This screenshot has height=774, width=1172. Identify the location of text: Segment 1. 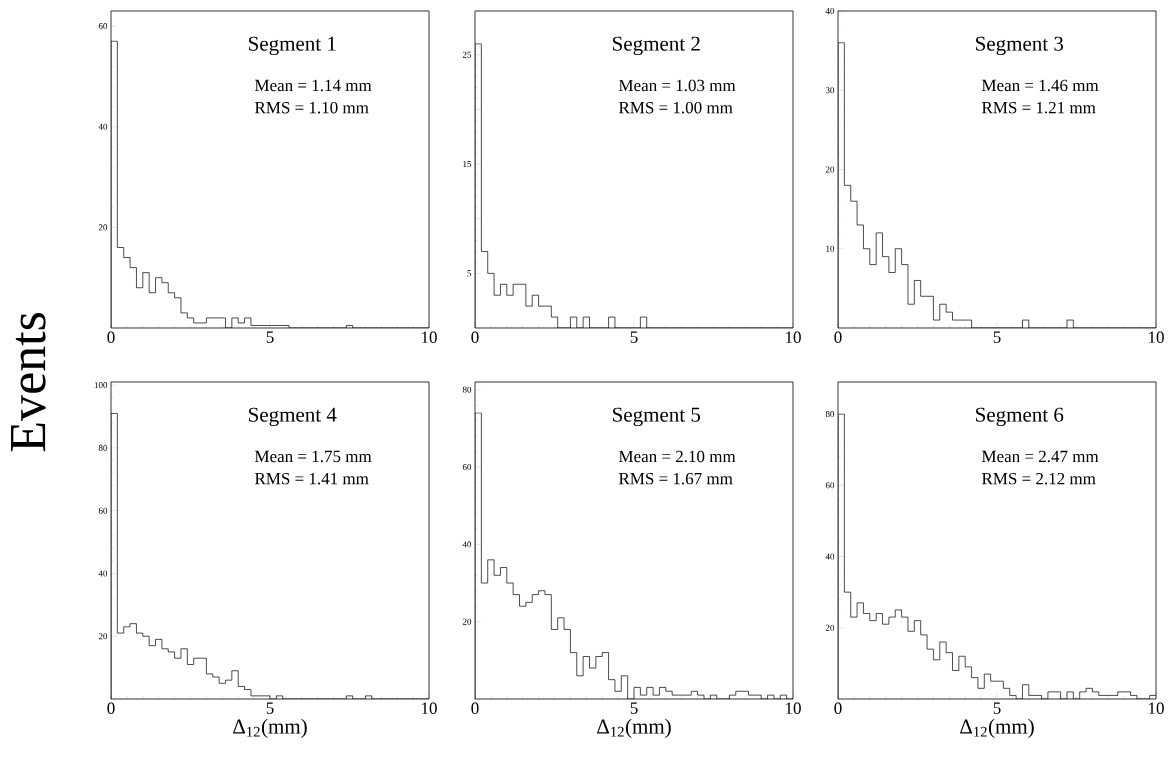
(292, 46).